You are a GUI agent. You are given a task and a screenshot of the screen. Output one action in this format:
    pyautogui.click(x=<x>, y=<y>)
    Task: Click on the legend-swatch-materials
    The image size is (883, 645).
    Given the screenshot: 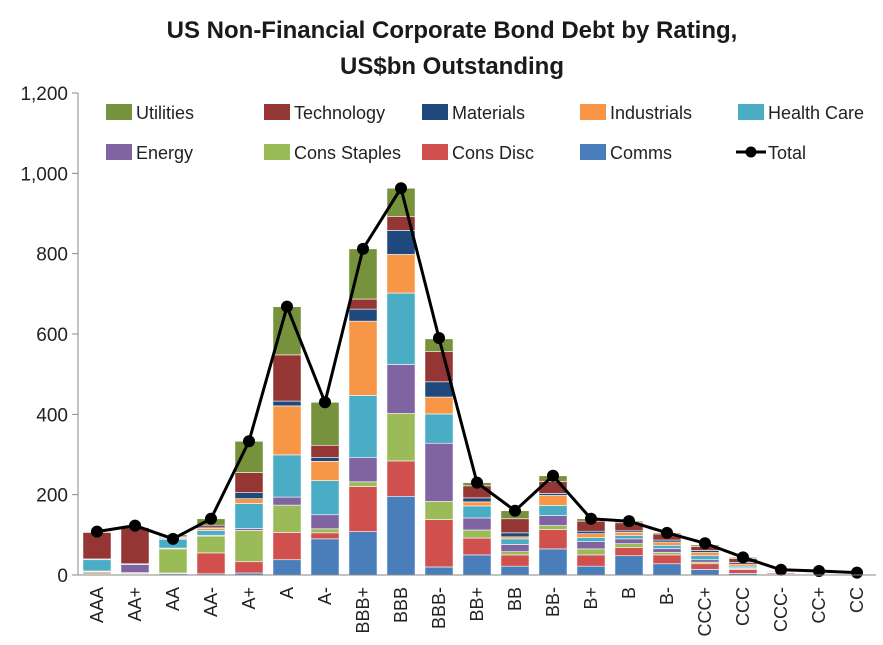 What is the action you would take?
    pyautogui.click(x=435, y=112)
    